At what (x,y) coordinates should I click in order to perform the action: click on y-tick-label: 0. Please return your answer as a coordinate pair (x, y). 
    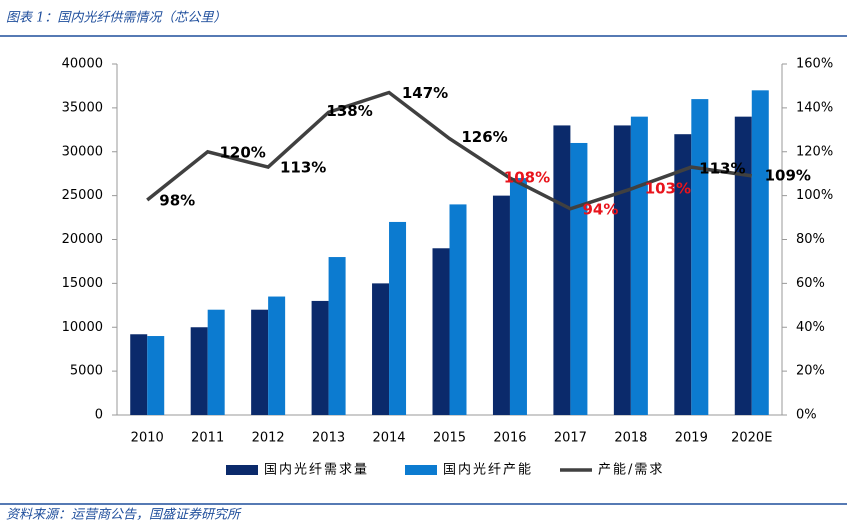
    Looking at the image, I should click on (99, 415).